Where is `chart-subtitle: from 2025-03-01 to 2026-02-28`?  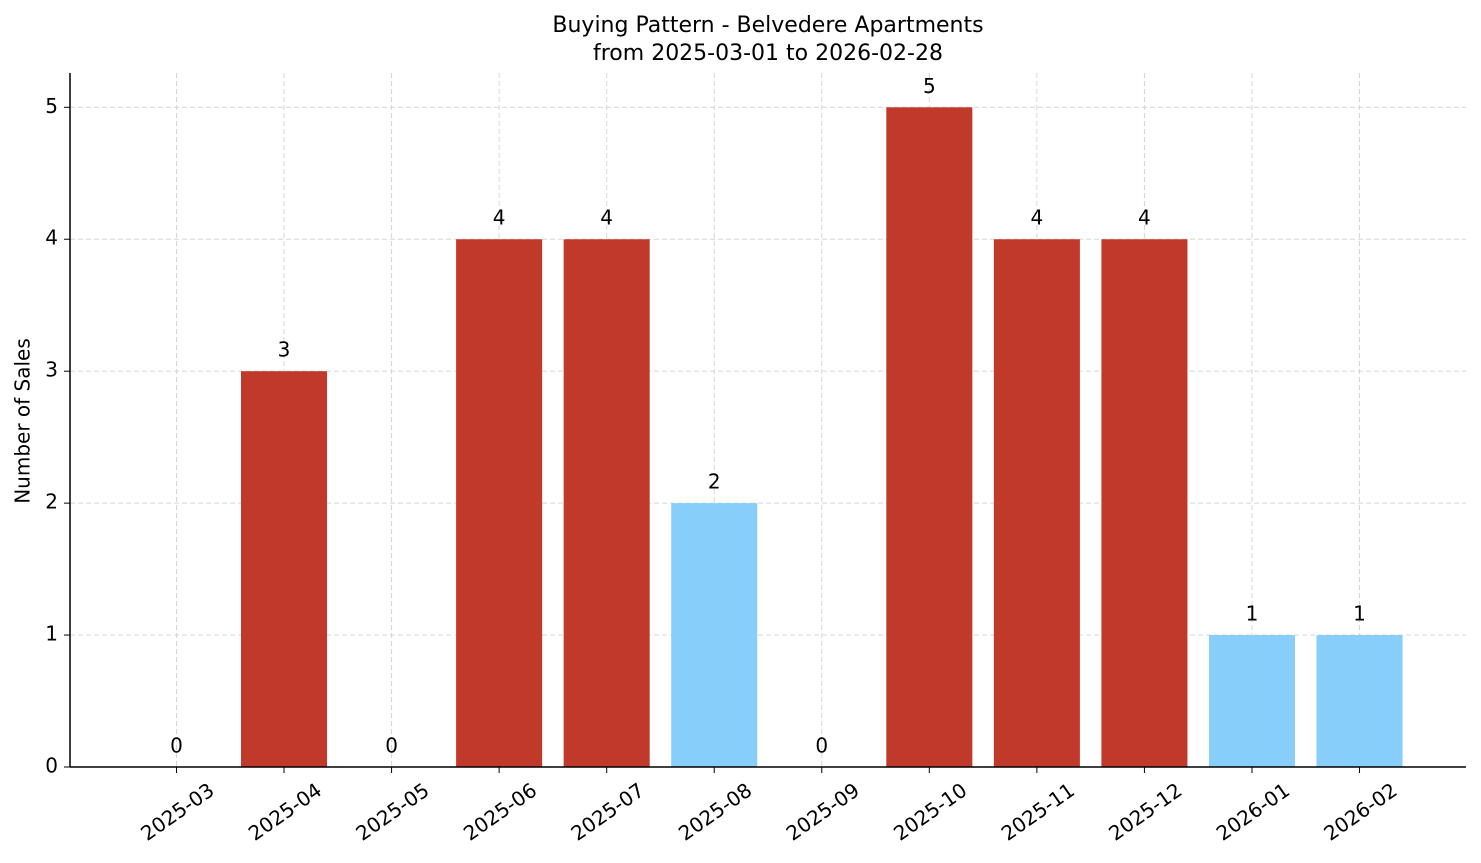 chart-subtitle: from 2025-03-01 to 2026-02-28 is located at coordinates (768, 53).